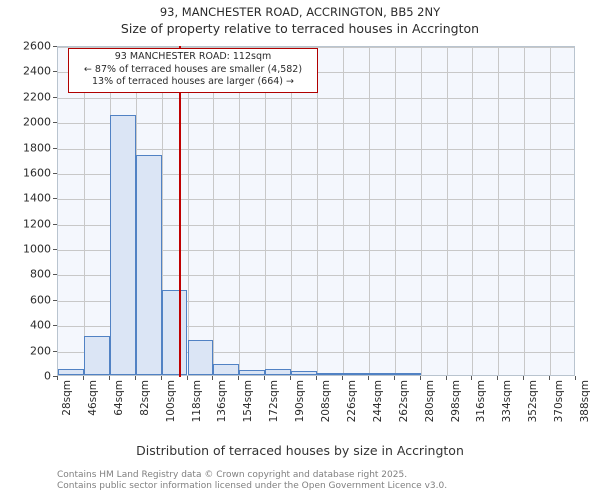  I want to click on x-axis-tick-label: 352sqm, so click(533, 401).